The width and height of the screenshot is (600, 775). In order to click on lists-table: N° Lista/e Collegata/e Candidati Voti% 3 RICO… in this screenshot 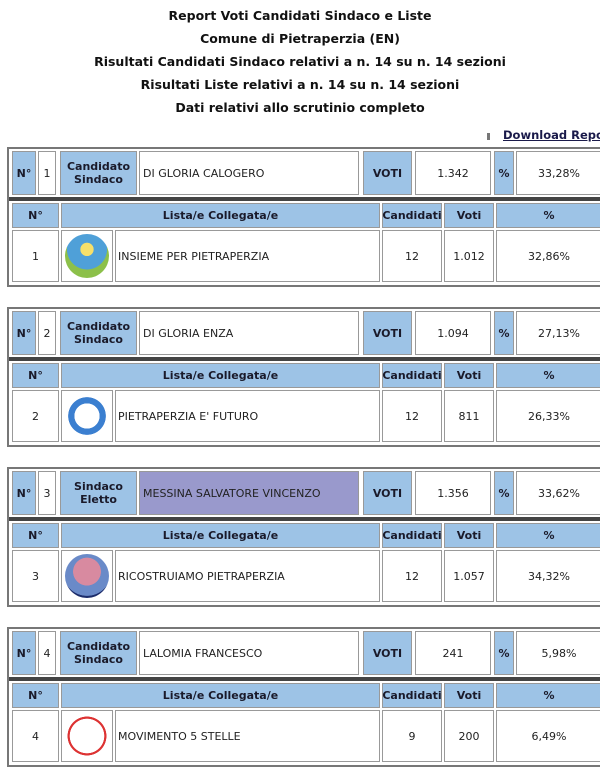, I will do `click(304, 563)`.